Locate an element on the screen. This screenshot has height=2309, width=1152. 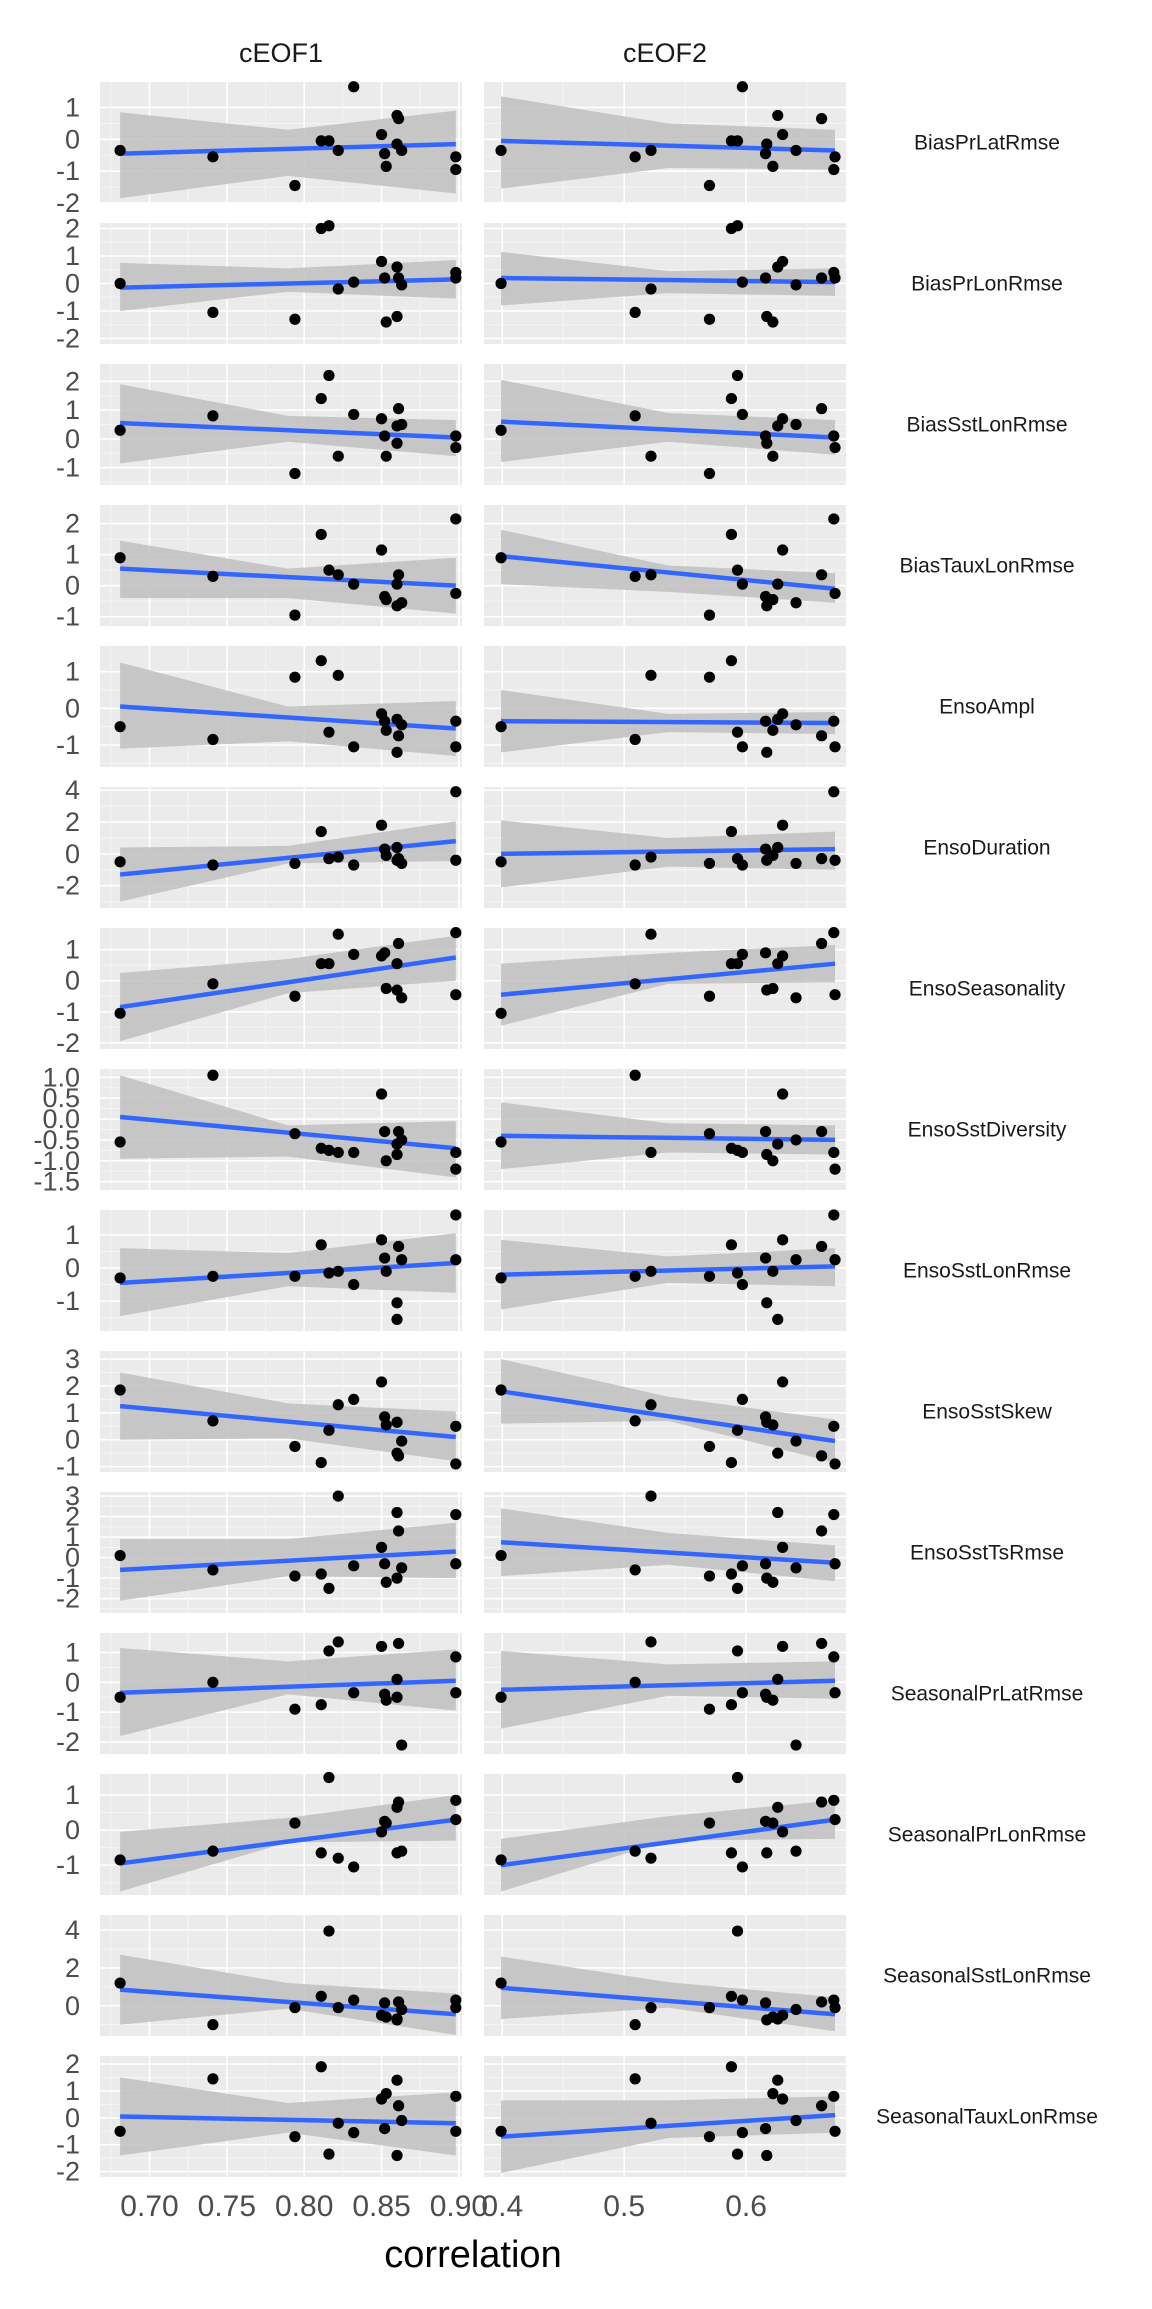
x-tick-label: 0.6 is located at coordinates (746, 2206).